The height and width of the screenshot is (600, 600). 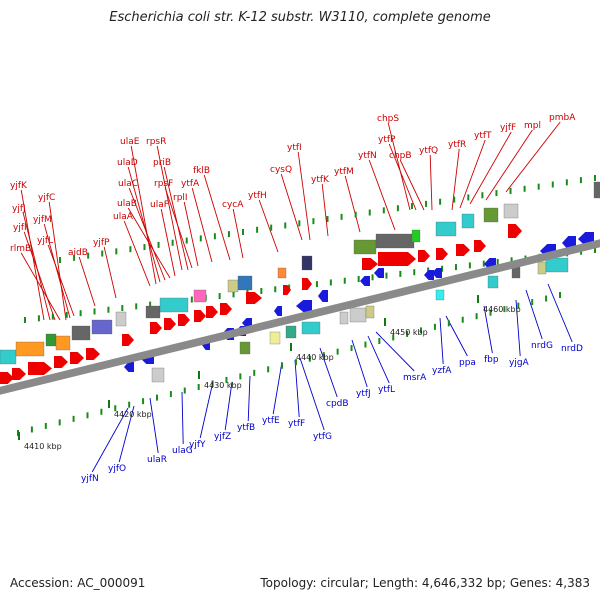 What do you see at coordinates (117, 469) in the screenshot?
I see `gene-label-yjfO: yjfO` at bounding box center [117, 469].